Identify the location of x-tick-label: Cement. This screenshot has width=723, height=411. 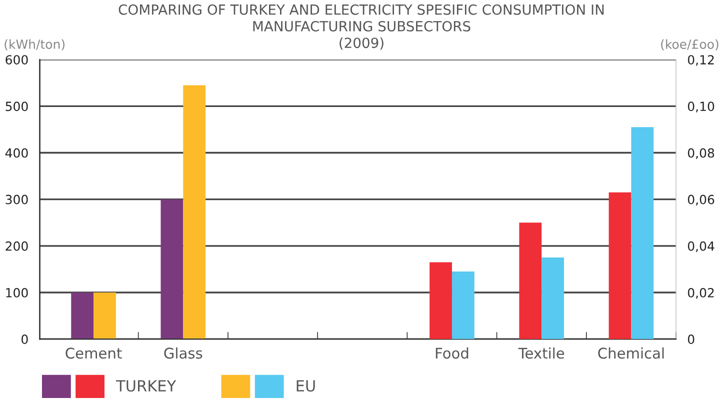
(94, 353).